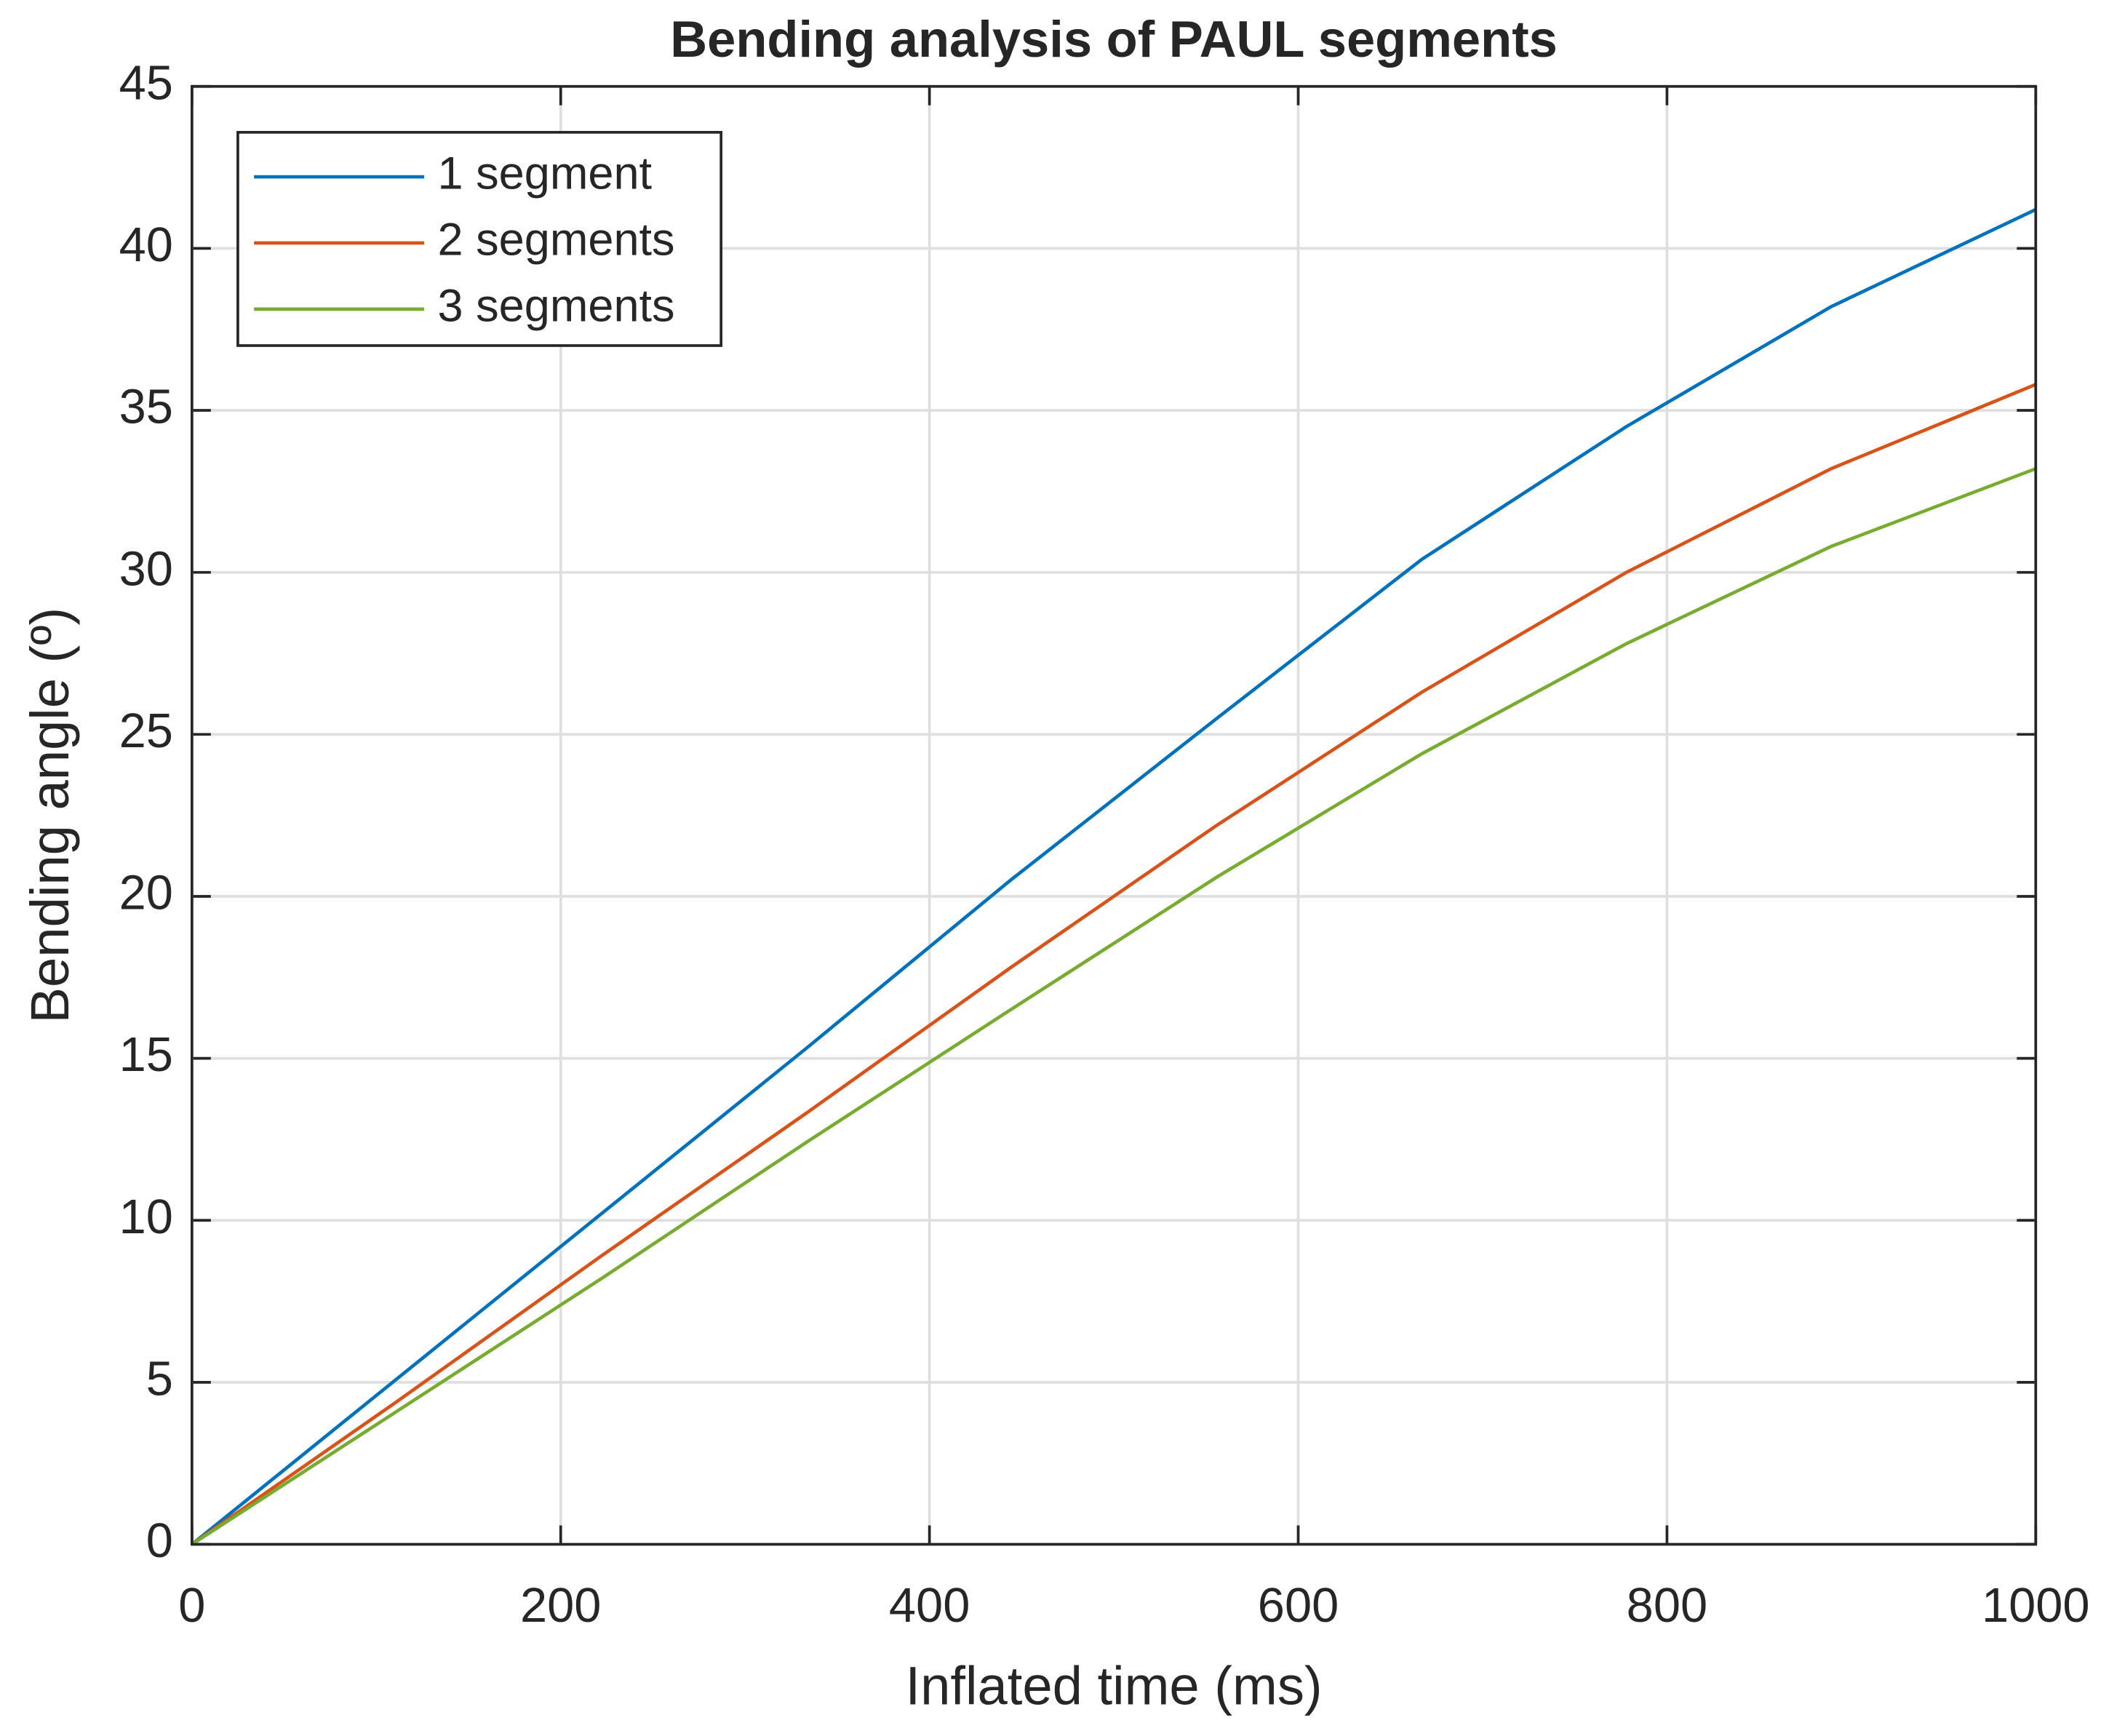 The height and width of the screenshot is (1736, 2117). What do you see at coordinates (1298, 1606) in the screenshot?
I see `x-tick-label: 600` at bounding box center [1298, 1606].